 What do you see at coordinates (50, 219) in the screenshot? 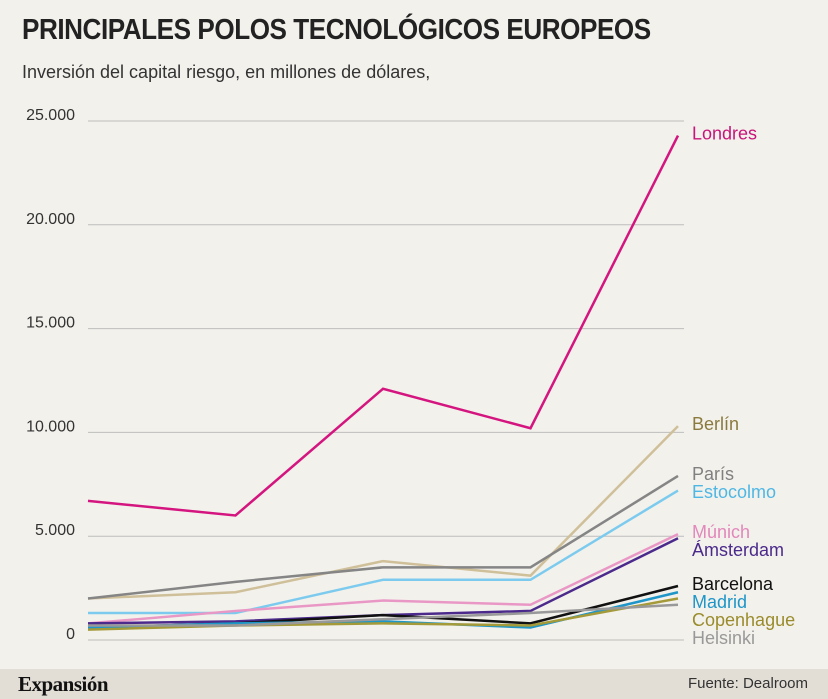
I see `y-tick-label: 20.000` at bounding box center [50, 219].